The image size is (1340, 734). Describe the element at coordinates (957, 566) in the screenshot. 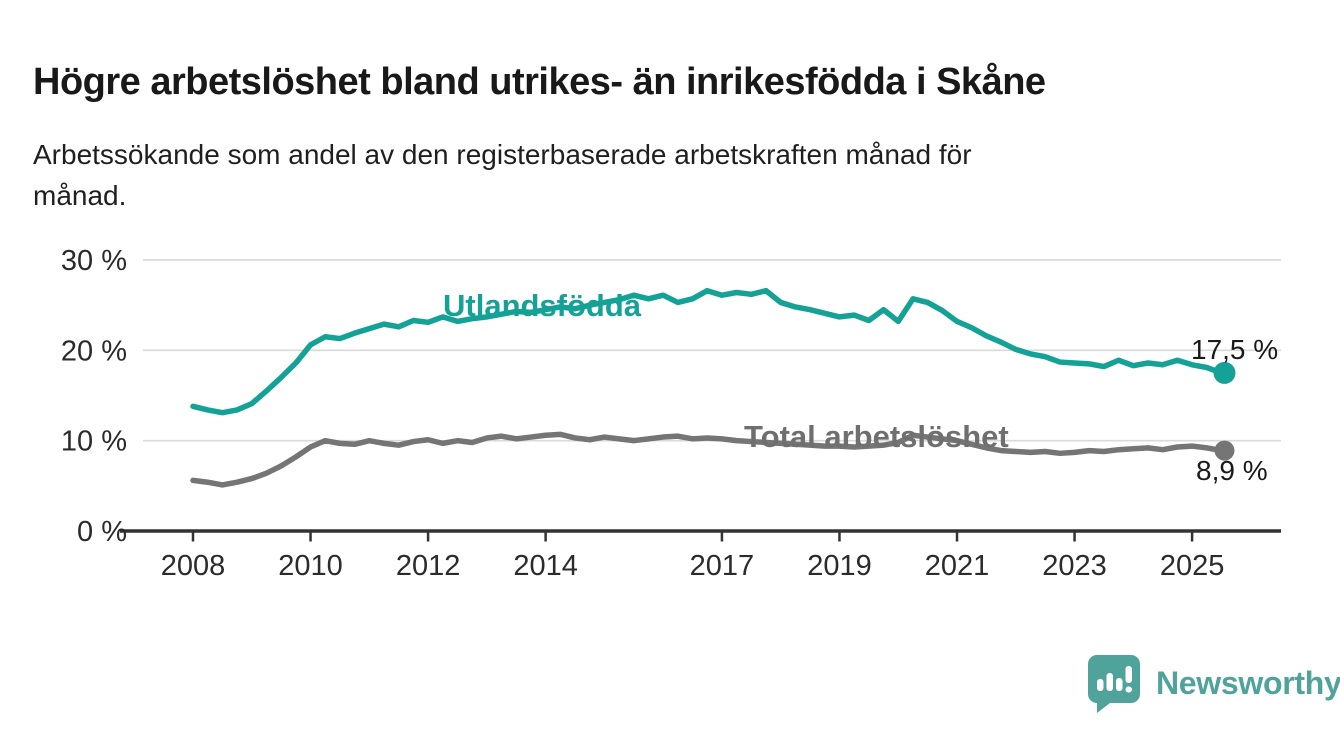

I see `x-tick-label-2021: 2021` at that location.